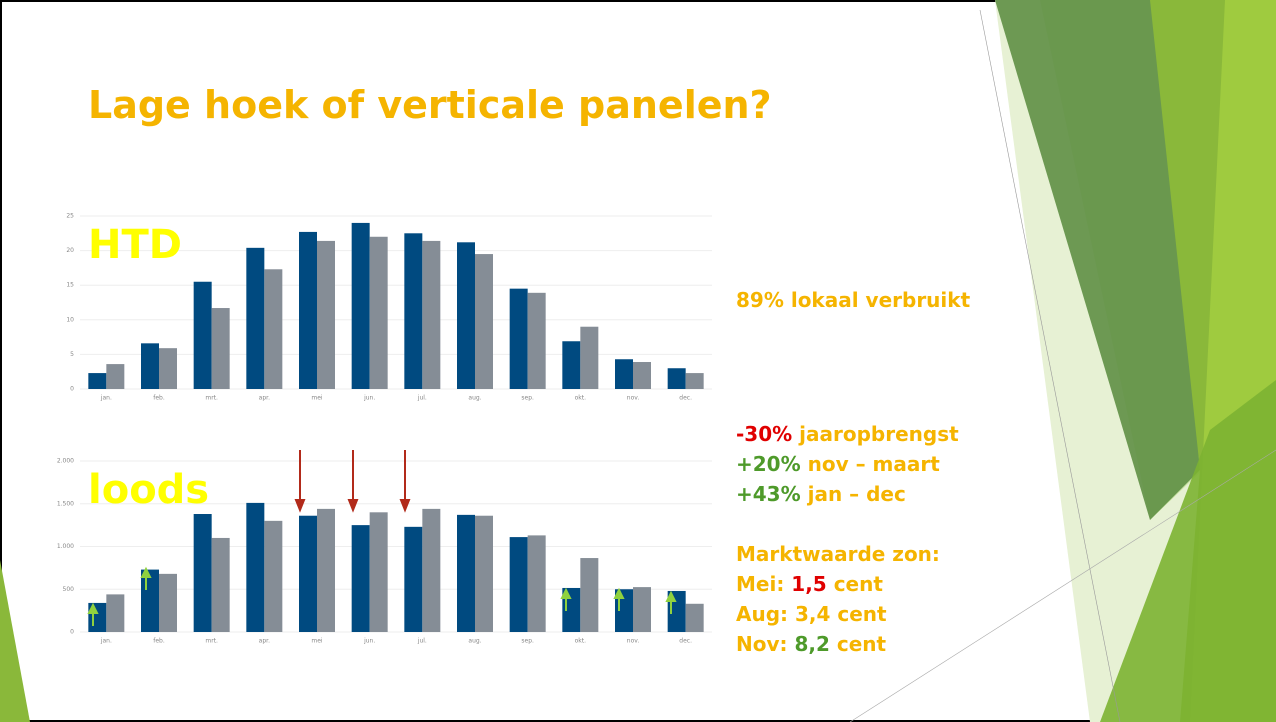 The image size is (1276, 722). Describe the element at coordinates (821, 494) in the screenshot. I see `note-line: +43% jan – dec` at that location.